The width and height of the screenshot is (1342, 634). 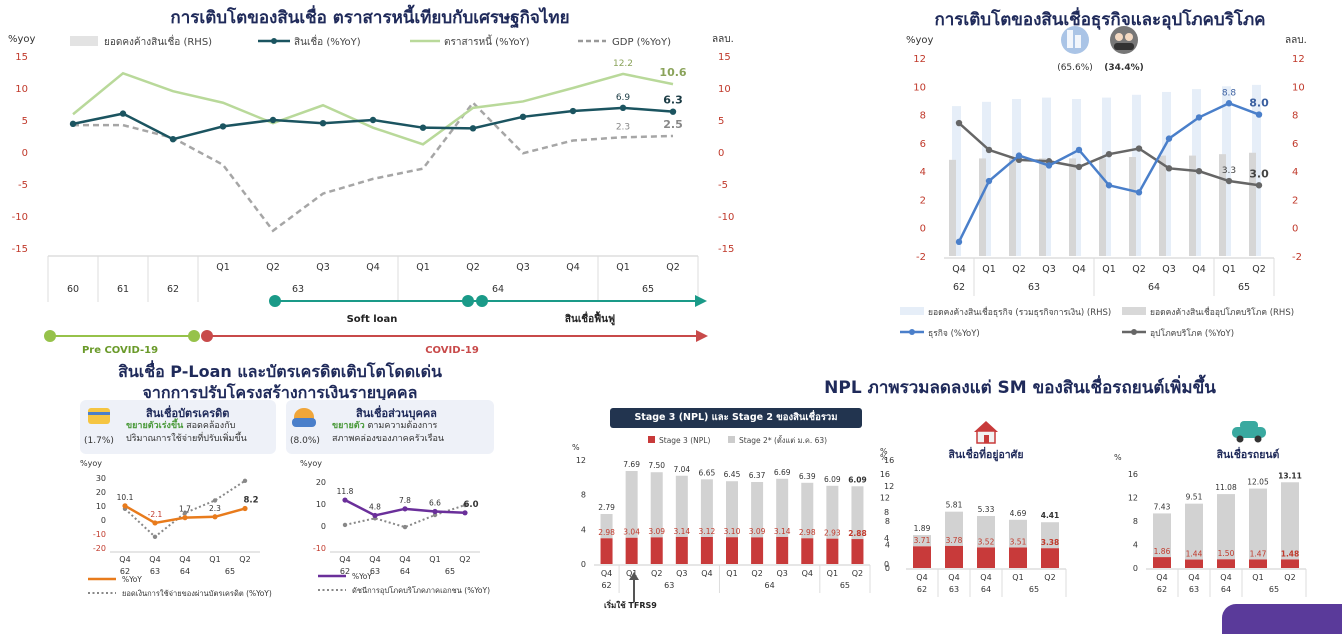 I want to click on car-icon, so click(x=1249, y=432).